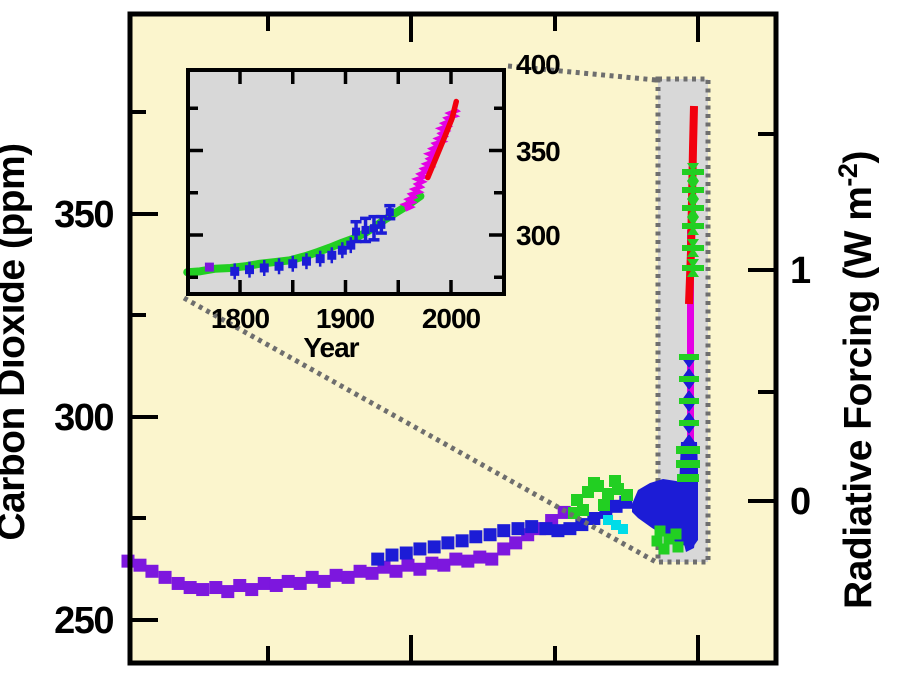  I want to click on inset-red-line, so click(442, 139).